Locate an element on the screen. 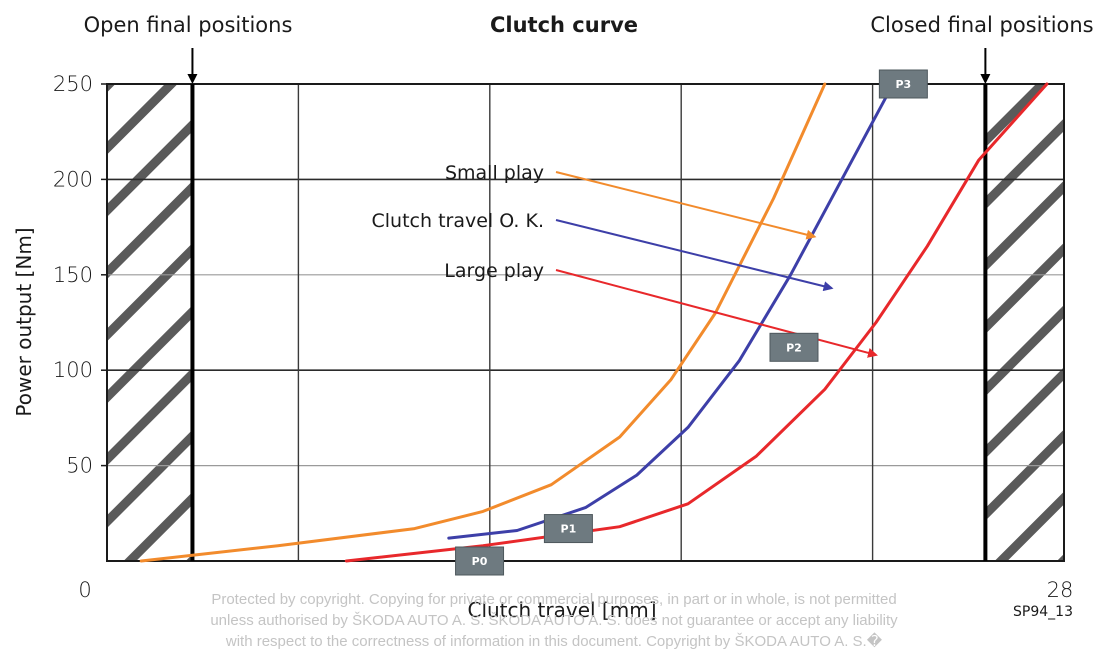 Image resolution: width=1108 pixels, height=652 pixels. annotations: Small play Clutch travel O. K. Large play is located at coordinates (625, 260).